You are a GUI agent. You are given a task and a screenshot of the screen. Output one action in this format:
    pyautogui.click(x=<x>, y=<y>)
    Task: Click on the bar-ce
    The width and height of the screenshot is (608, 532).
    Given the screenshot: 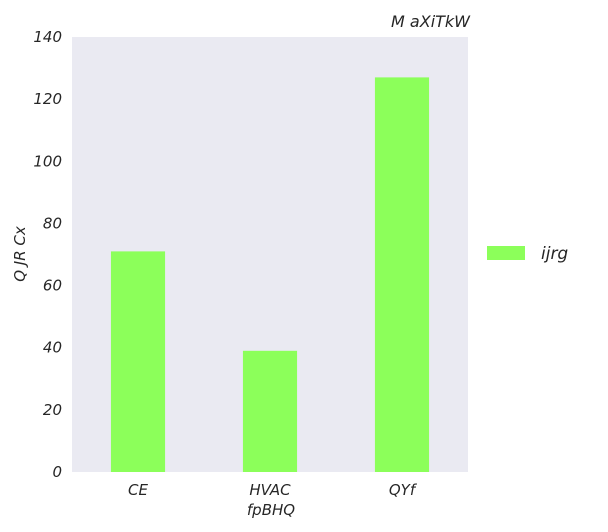 What is the action you would take?
    pyautogui.click(x=138, y=361)
    